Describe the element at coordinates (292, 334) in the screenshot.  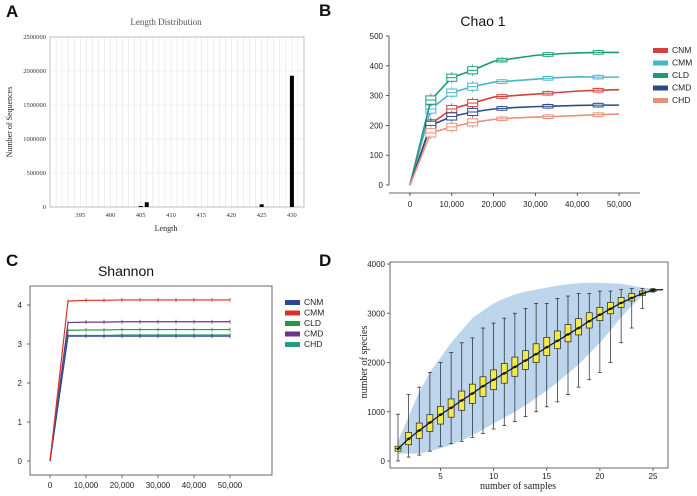
I see `panel-c-legend-swatch-cmd` at that location.